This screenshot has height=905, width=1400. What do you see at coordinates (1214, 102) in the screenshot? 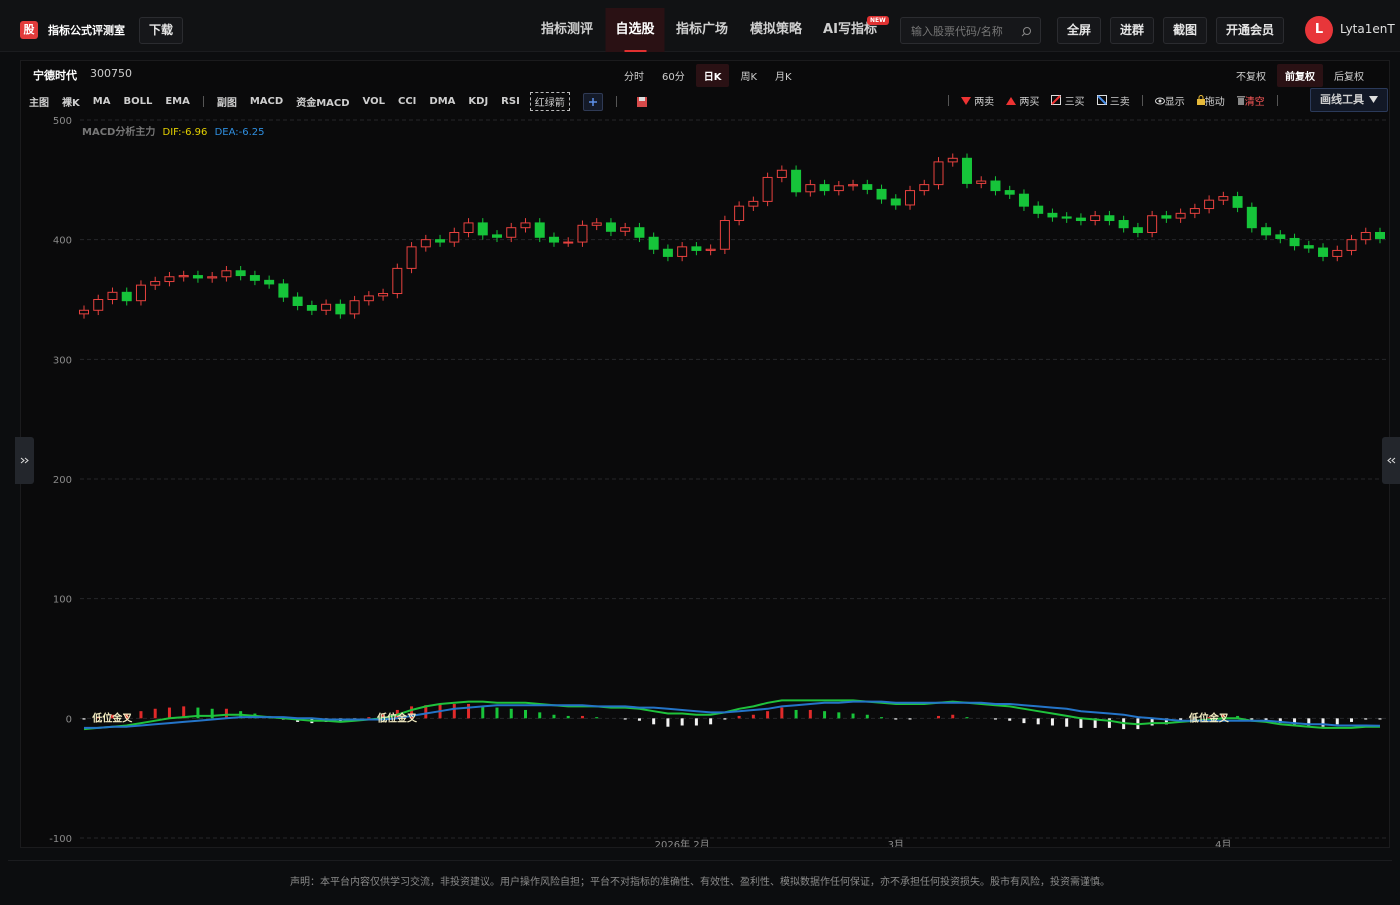
I see `view-label: 拖动` at bounding box center [1214, 102].